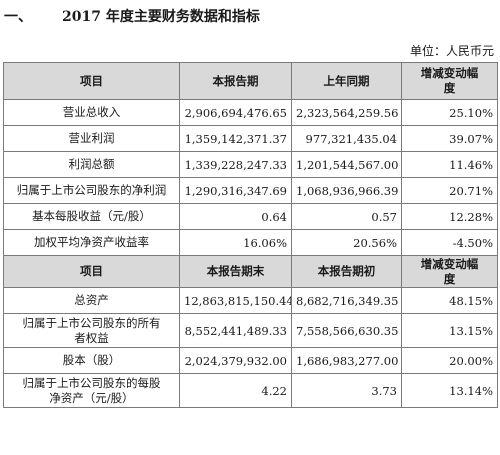 This screenshot has height=455, width=500. I want to click on previous-value: 2,323,564,259.56, so click(346, 112).